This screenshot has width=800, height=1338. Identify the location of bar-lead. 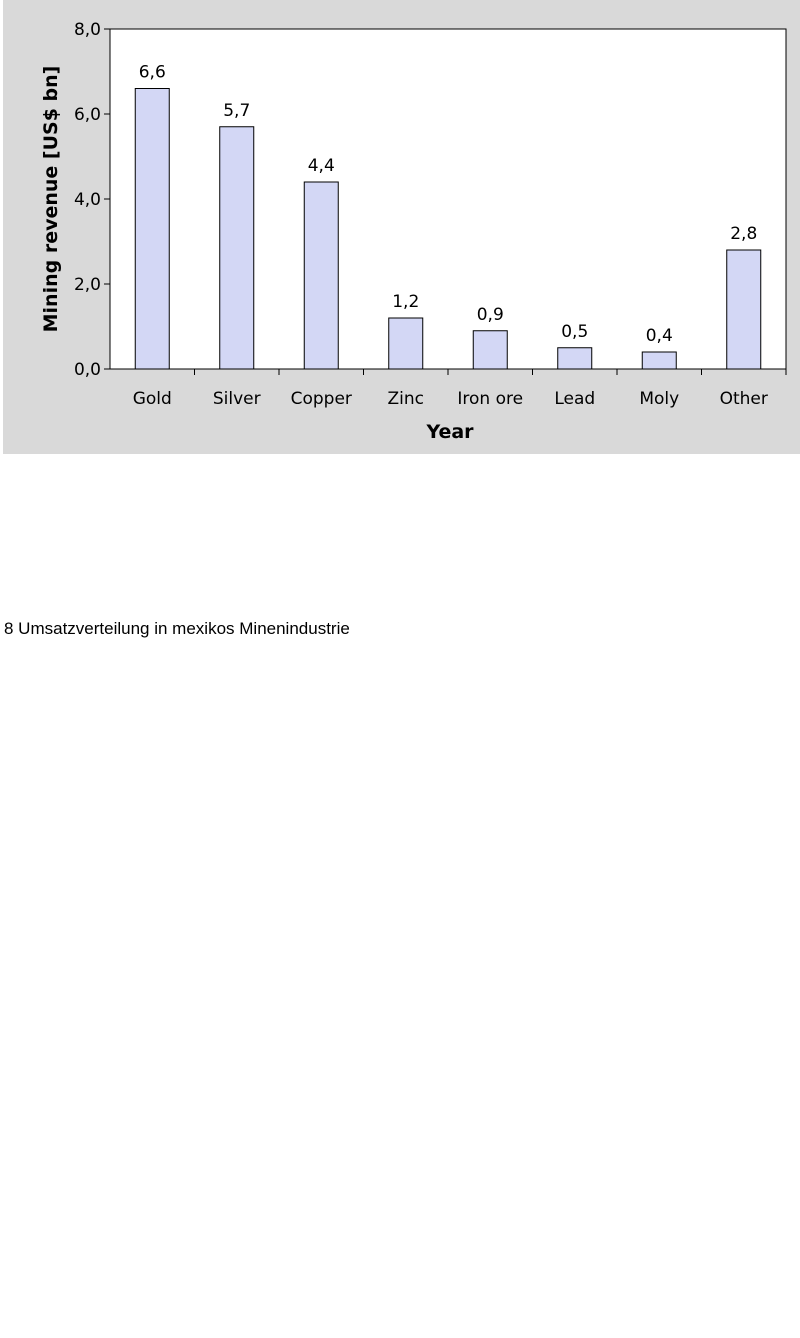
(575, 358).